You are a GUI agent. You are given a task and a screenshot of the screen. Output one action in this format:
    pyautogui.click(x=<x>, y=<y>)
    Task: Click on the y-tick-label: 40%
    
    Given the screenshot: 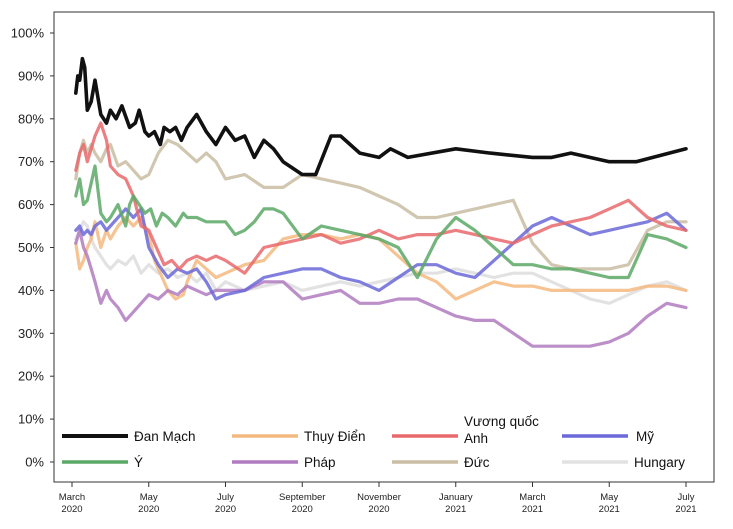 What is the action you would take?
    pyautogui.click(x=31, y=290)
    